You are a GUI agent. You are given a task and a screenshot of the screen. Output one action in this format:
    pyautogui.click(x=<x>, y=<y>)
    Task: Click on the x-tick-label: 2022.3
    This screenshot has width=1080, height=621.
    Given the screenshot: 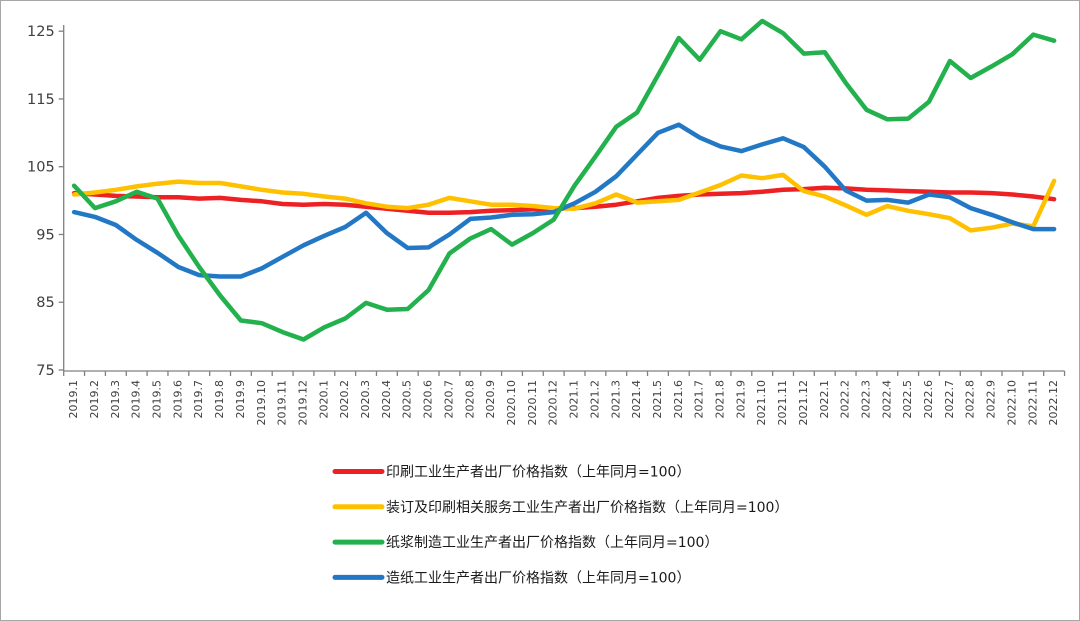 What is the action you would take?
    pyautogui.click(x=865, y=399)
    